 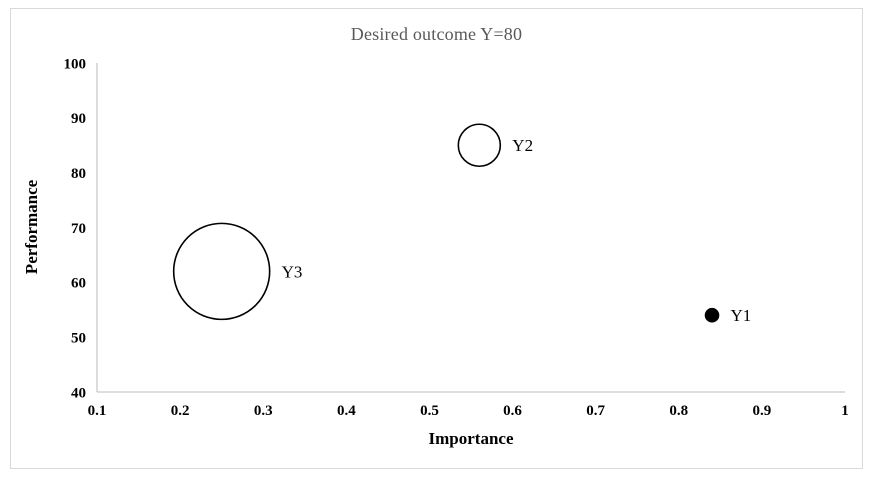 What do you see at coordinates (762, 411) in the screenshot?
I see `x-tick-label: 0.9` at bounding box center [762, 411].